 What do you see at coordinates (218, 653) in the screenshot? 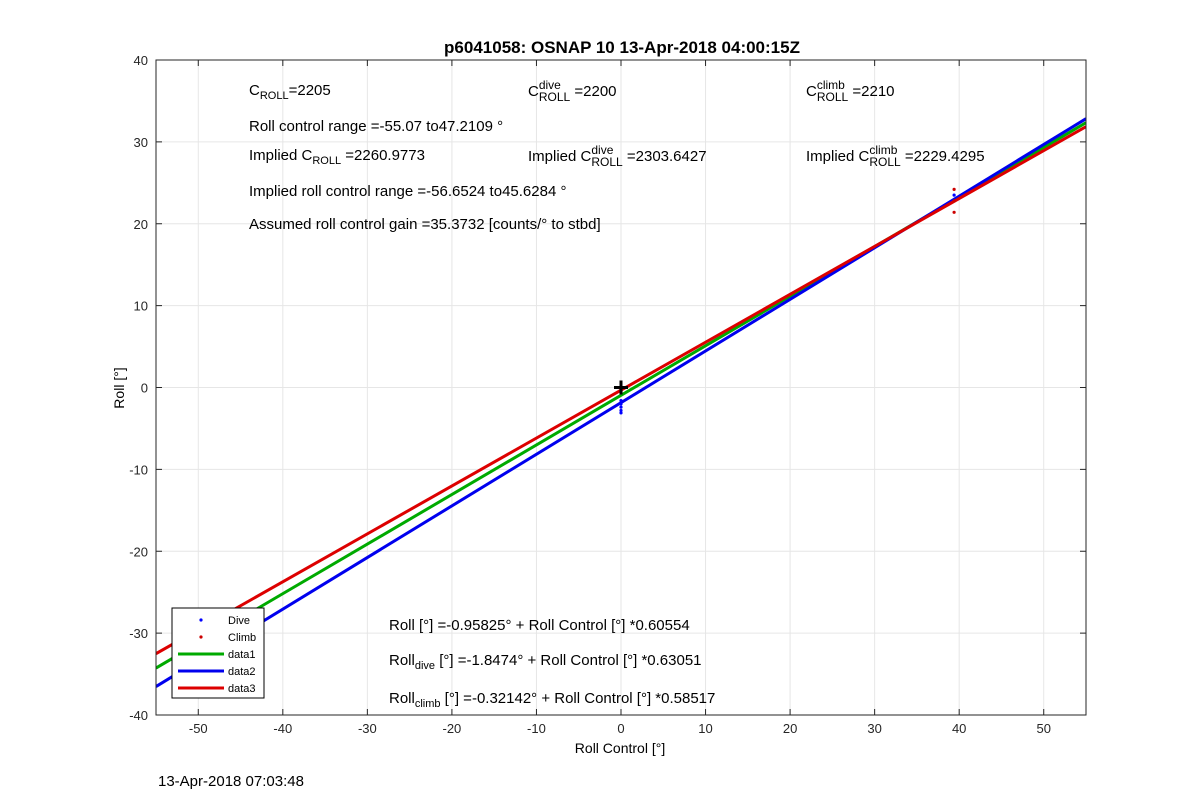
I see `legend: Dive Climb data1 data2 data3` at bounding box center [218, 653].